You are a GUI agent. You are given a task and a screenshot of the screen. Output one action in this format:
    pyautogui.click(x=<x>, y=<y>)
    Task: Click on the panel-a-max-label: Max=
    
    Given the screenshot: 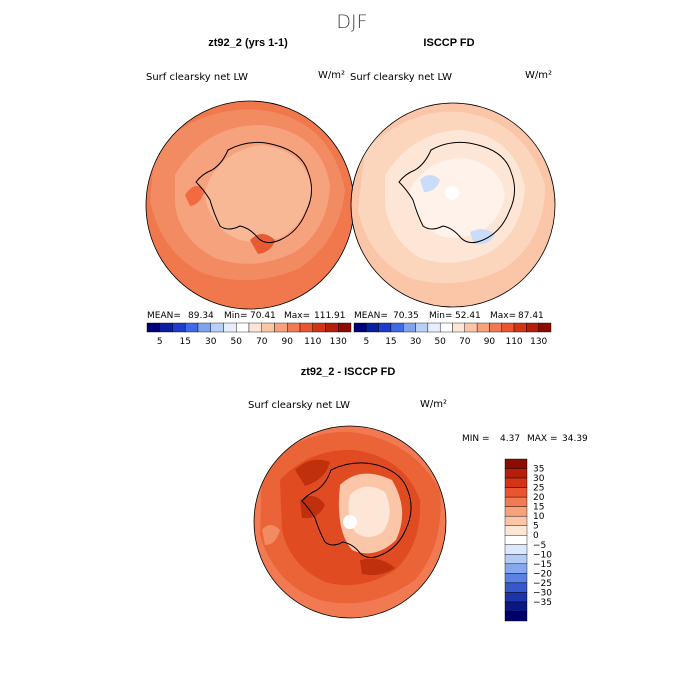 What is the action you would take?
    pyautogui.click(x=297, y=316)
    